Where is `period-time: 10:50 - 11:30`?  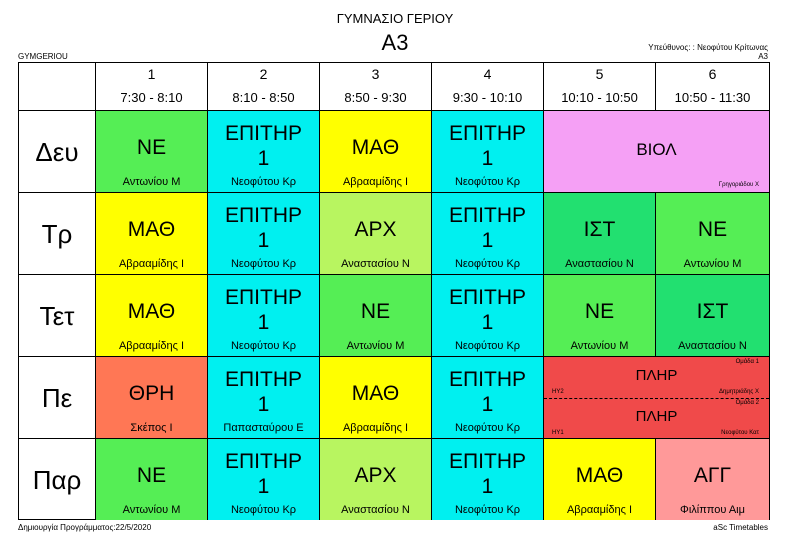 period-time: 10:50 - 11:30 is located at coordinates (712, 97).